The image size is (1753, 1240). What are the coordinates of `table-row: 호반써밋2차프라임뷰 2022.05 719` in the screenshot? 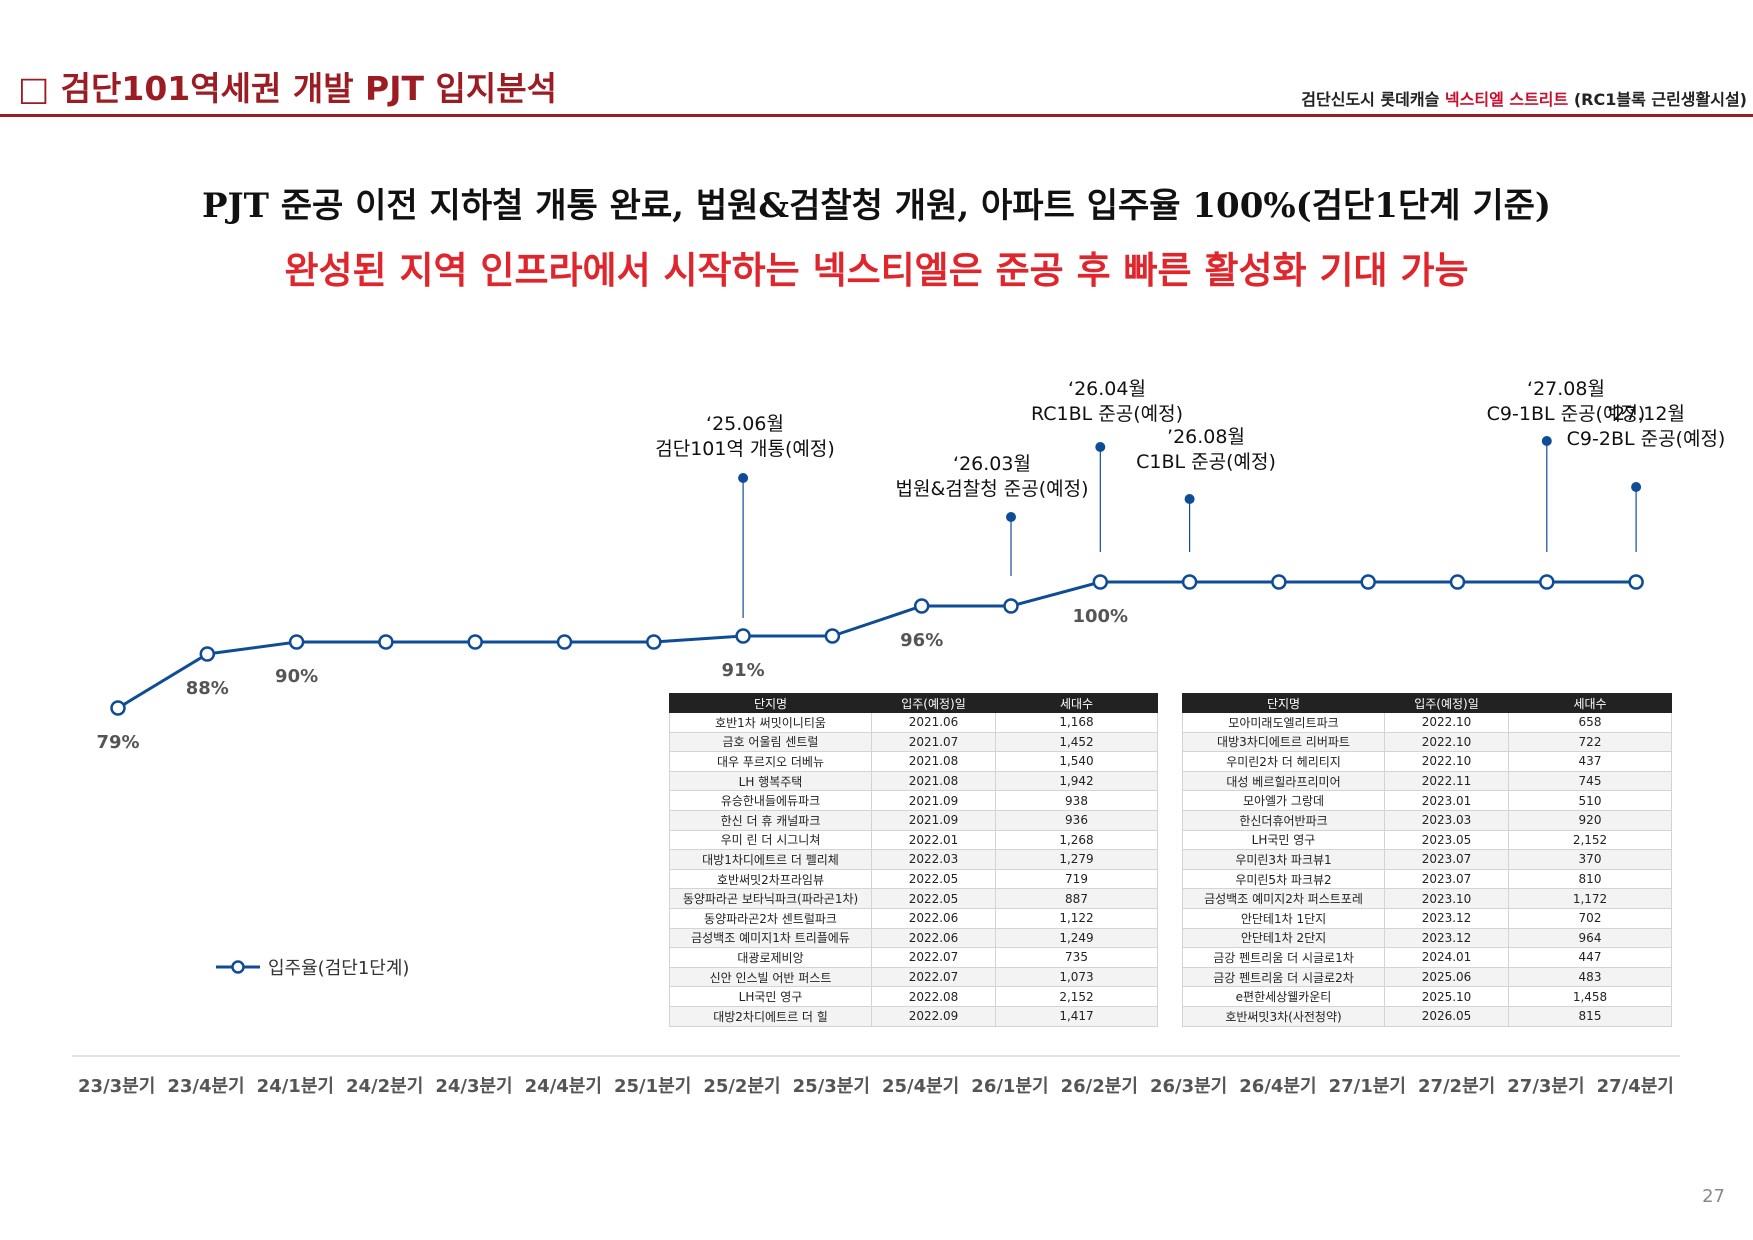 It's located at (913, 879).